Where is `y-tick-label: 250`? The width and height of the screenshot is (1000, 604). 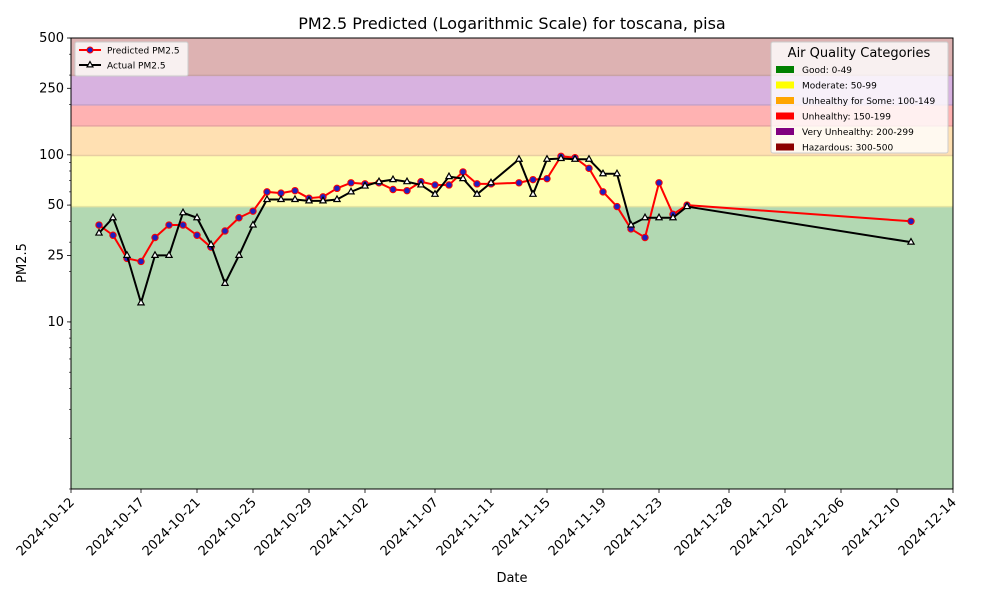
y-tick-label: 250 is located at coordinates (51, 88).